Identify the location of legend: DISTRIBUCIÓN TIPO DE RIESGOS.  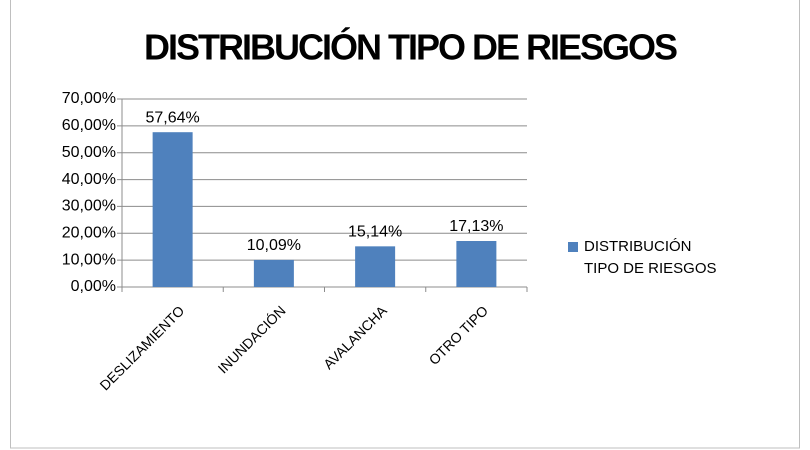
(648, 258).